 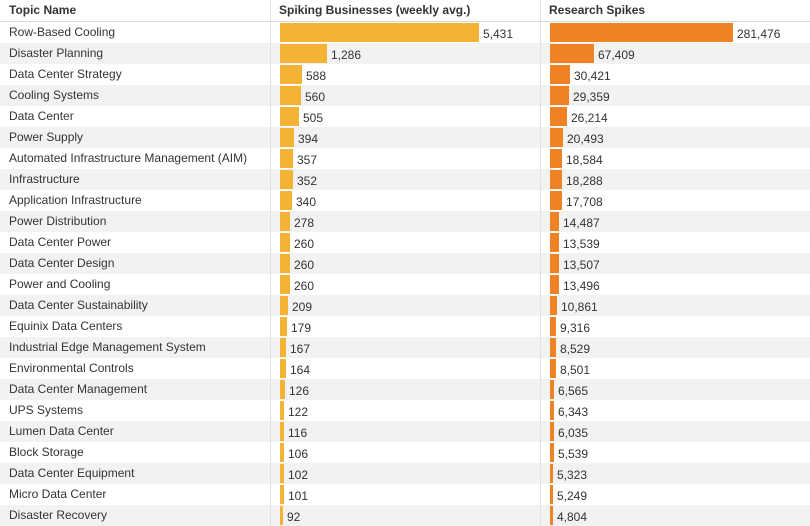 What do you see at coordinates (405, 116) in the screenshot?
I see `table-row: Data Center 505 26,214` at bounding box center [405, 116].